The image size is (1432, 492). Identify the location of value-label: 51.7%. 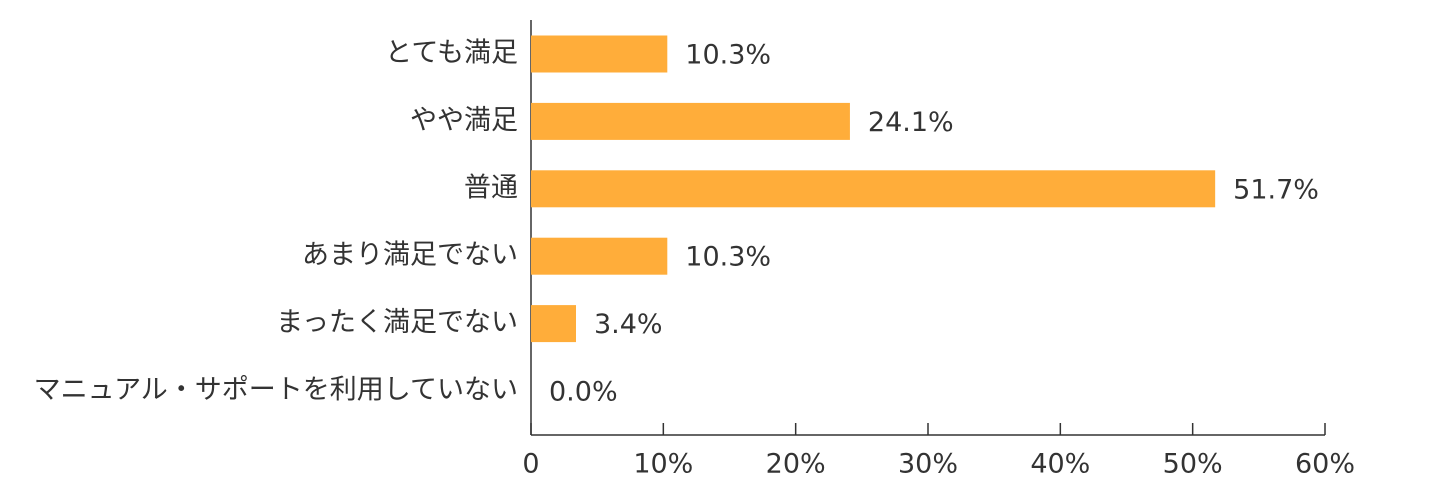
(1276, 189).